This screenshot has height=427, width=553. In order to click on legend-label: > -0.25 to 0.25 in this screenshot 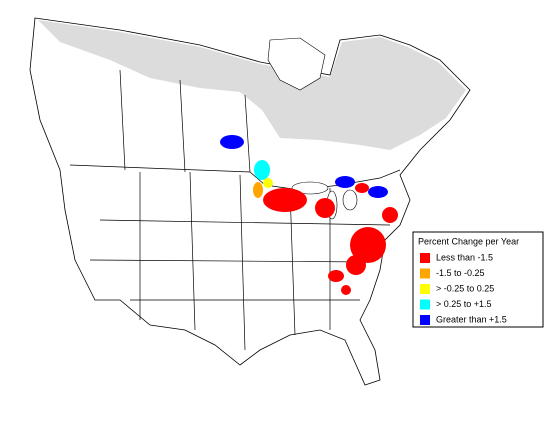, I will do `click(465, 288)`.